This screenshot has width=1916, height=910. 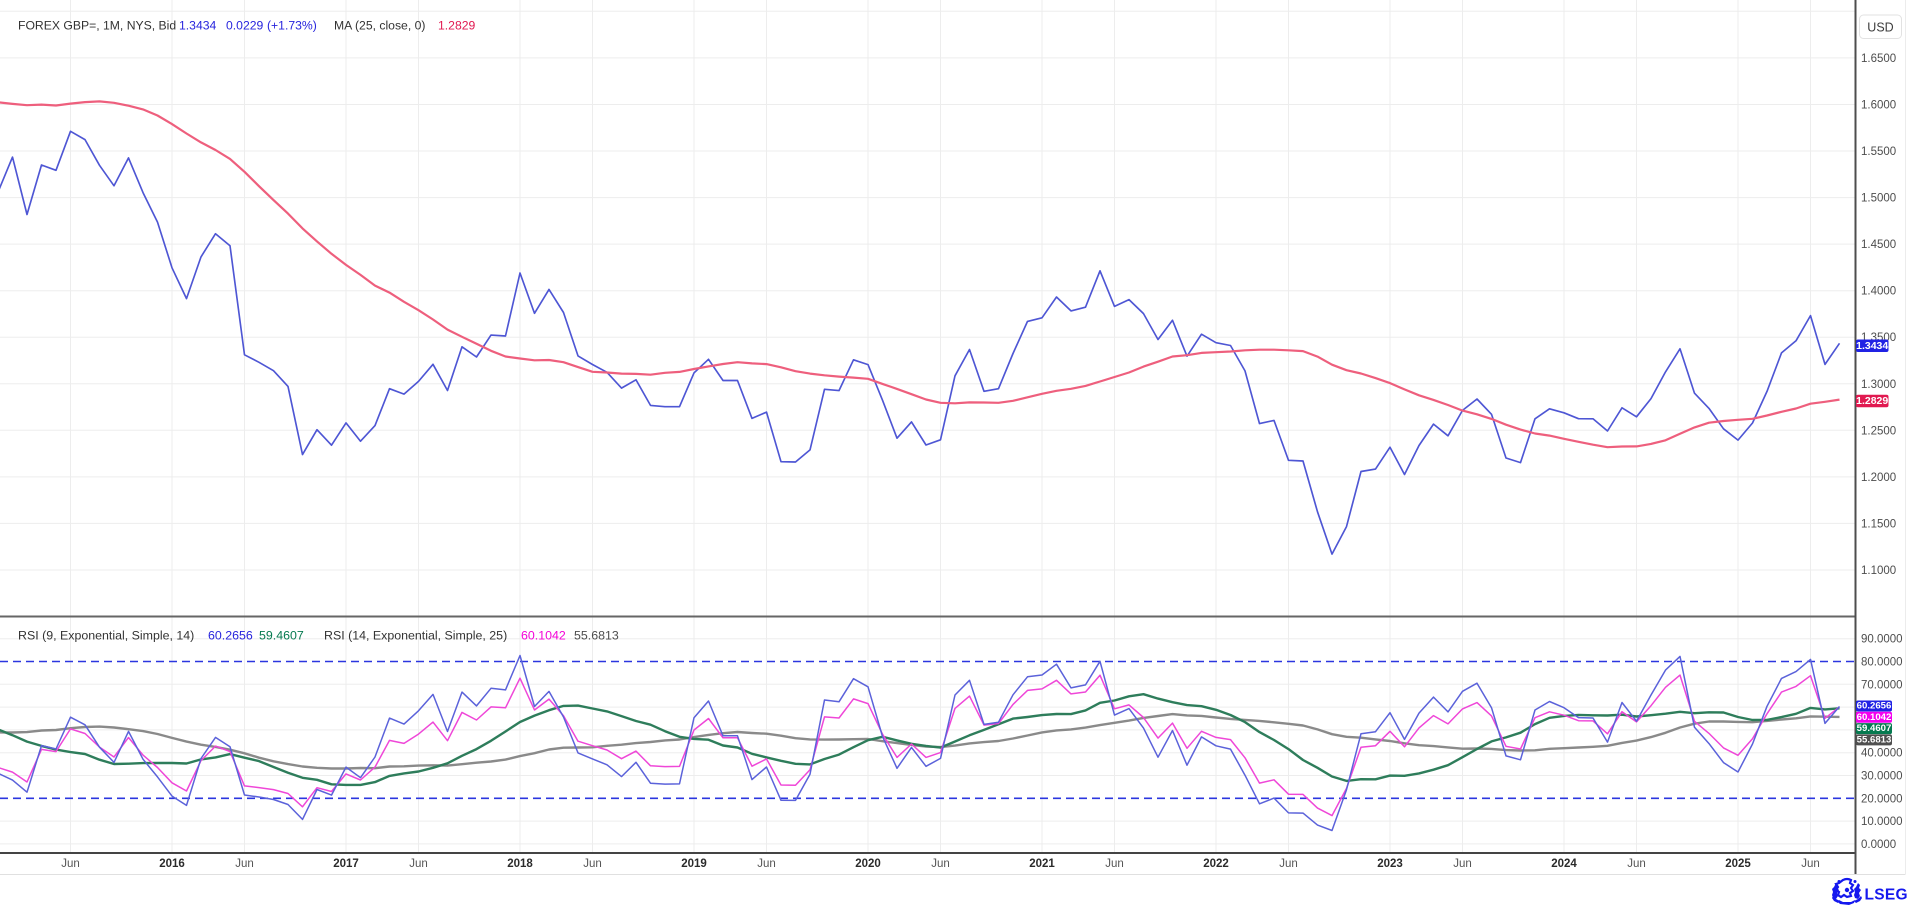 I want to click on svg-text: 2018, so click(x=520, y=864).